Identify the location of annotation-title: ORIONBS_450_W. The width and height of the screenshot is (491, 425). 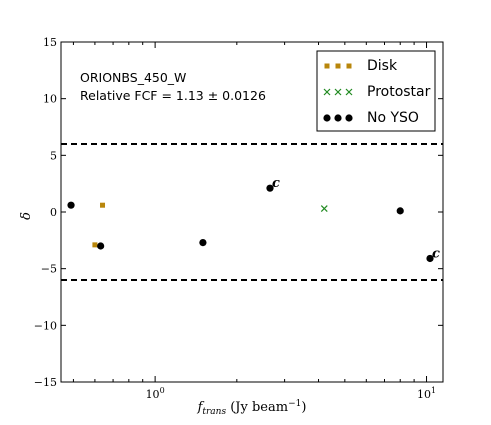
(133, 77).